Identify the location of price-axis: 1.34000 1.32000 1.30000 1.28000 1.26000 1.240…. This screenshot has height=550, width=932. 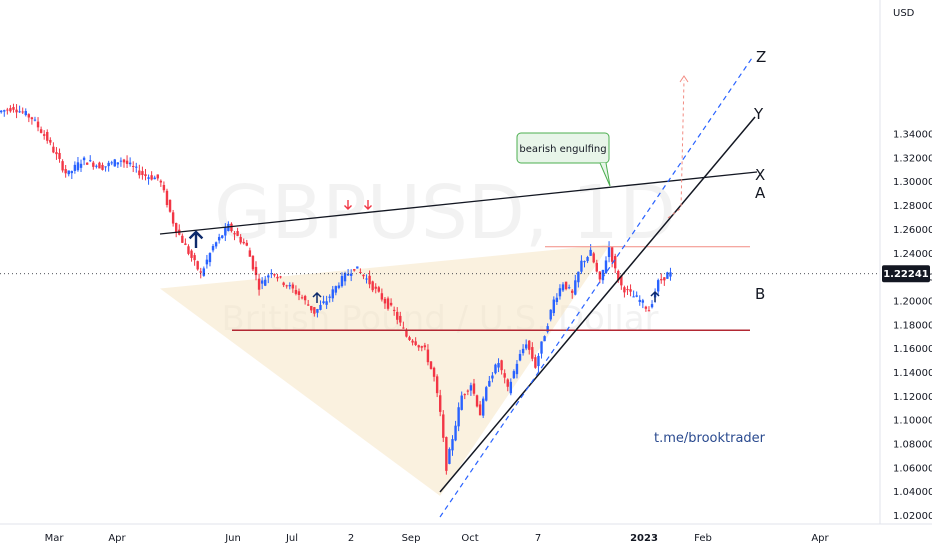
(912, 326).